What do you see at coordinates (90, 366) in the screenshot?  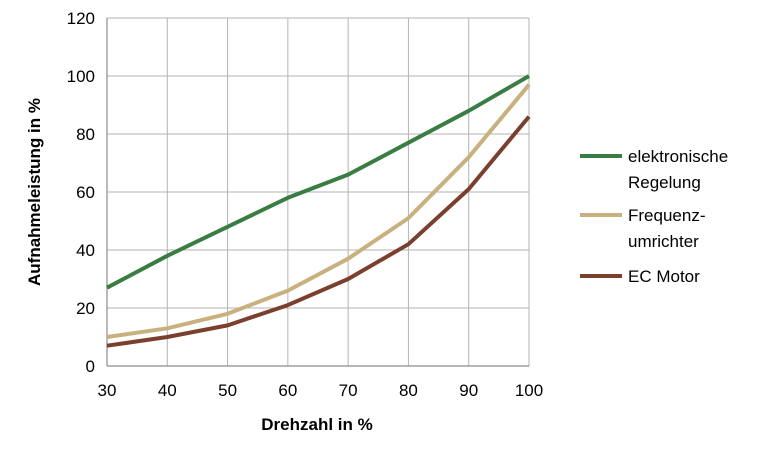 I see `y-tick-label: 0` at bounding box center [90, 366].